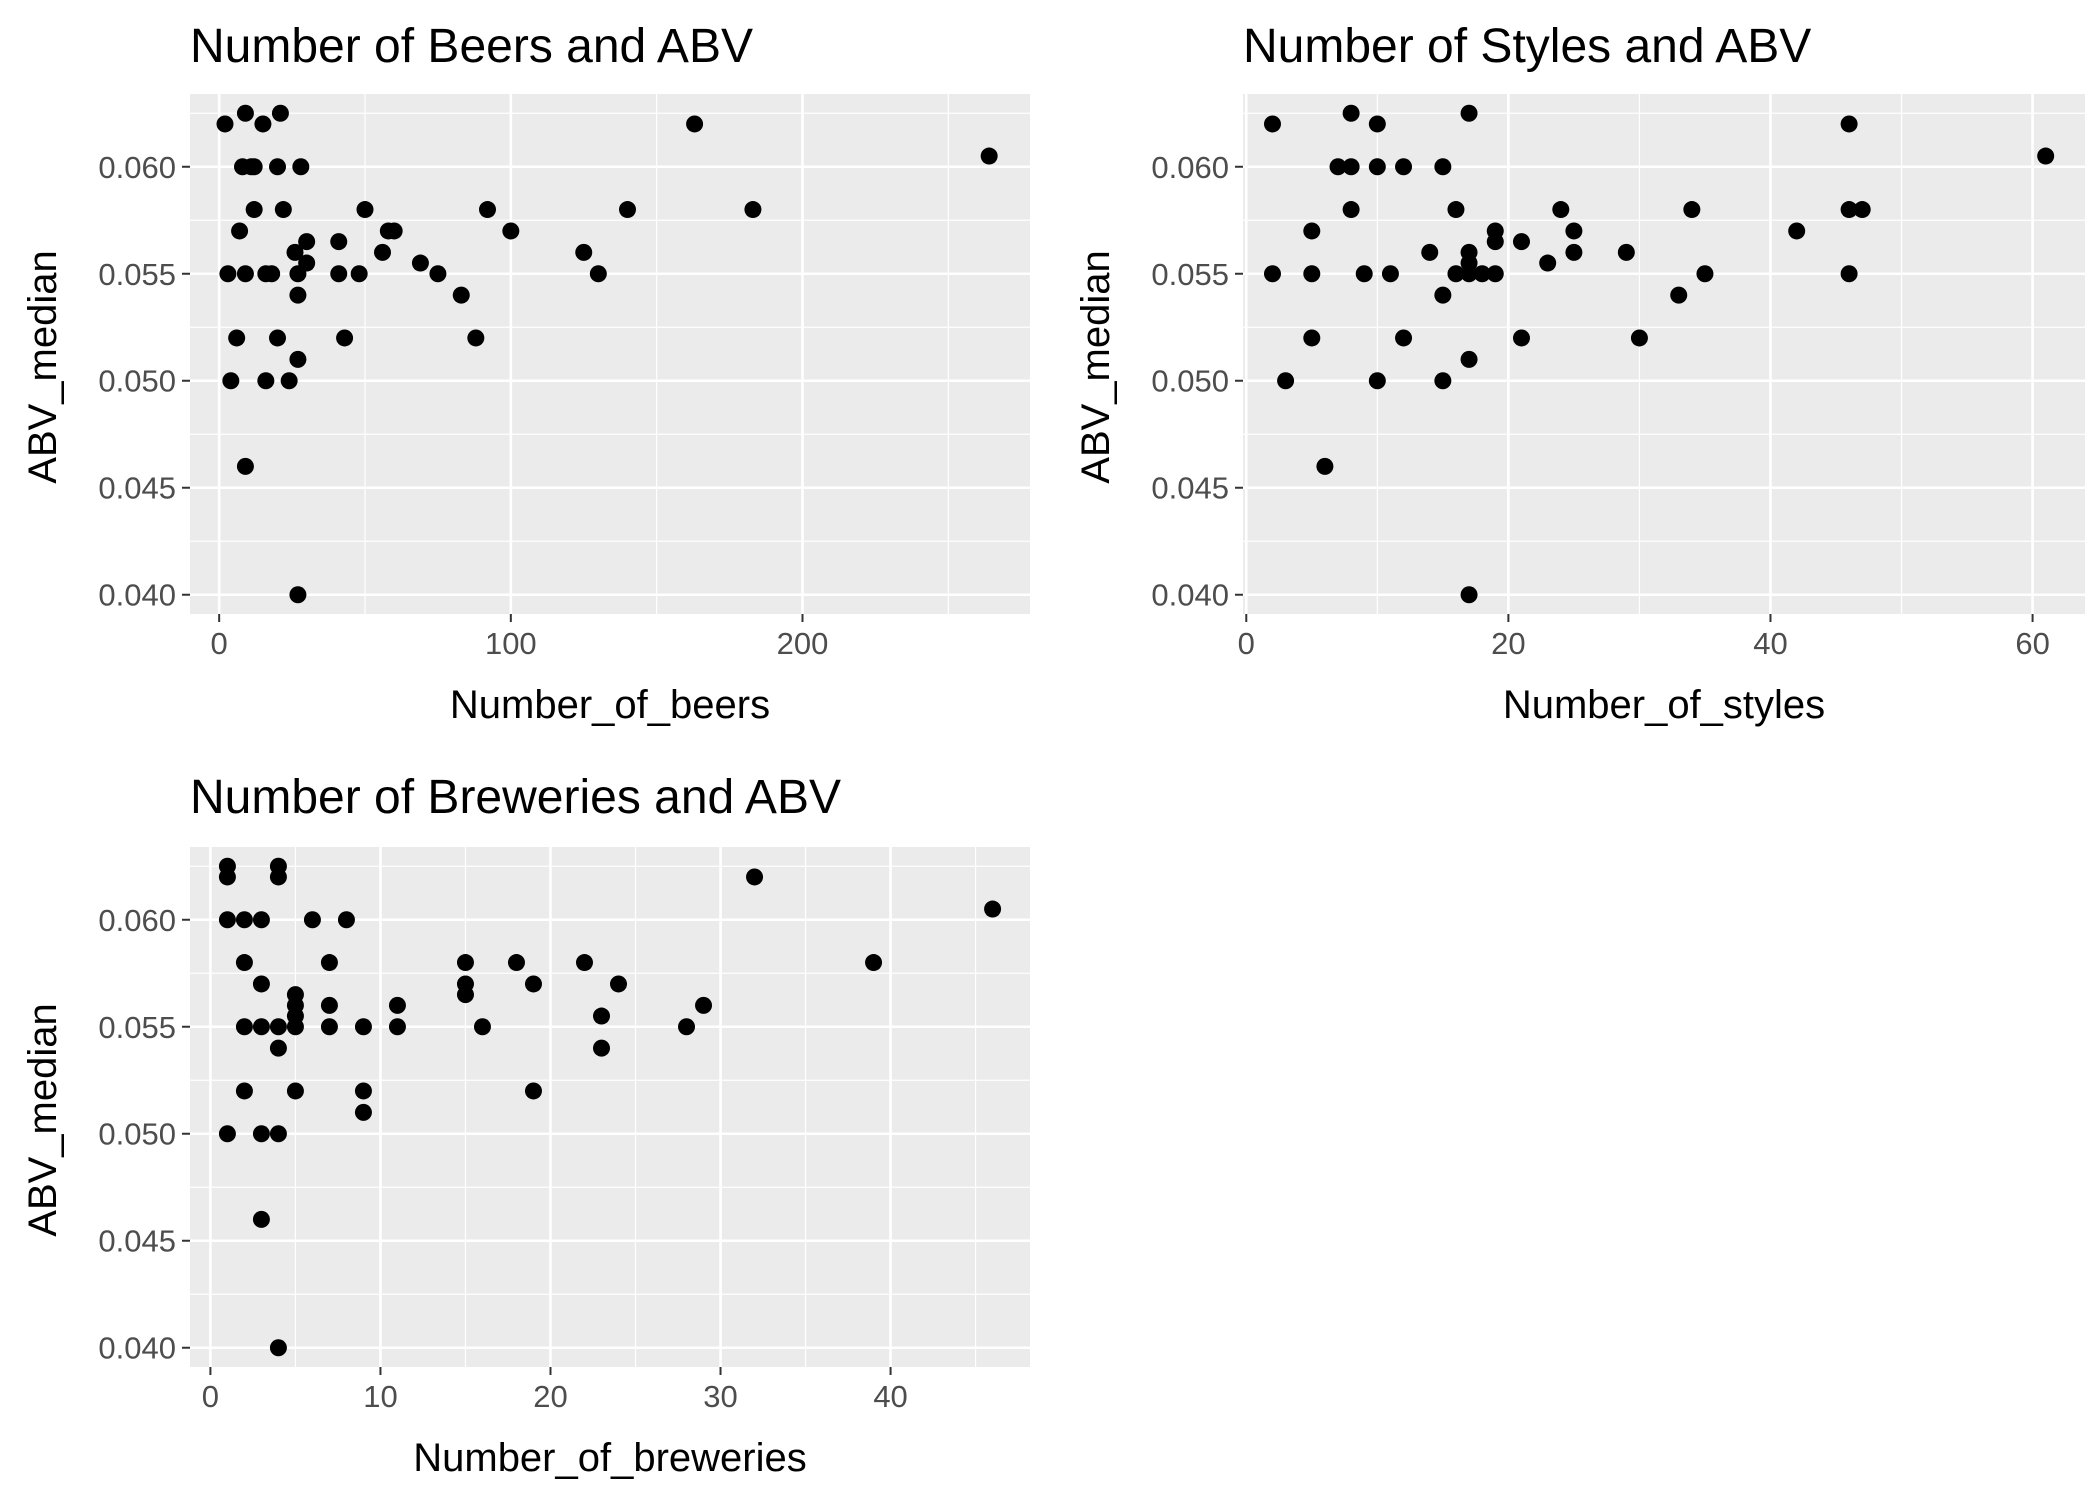 This screenshot has height=1499, width=2099. What do you see at coordinates (803, 643) in the screenshot?
I see `x-tick-label: 200` at bounding box center [803, 643].